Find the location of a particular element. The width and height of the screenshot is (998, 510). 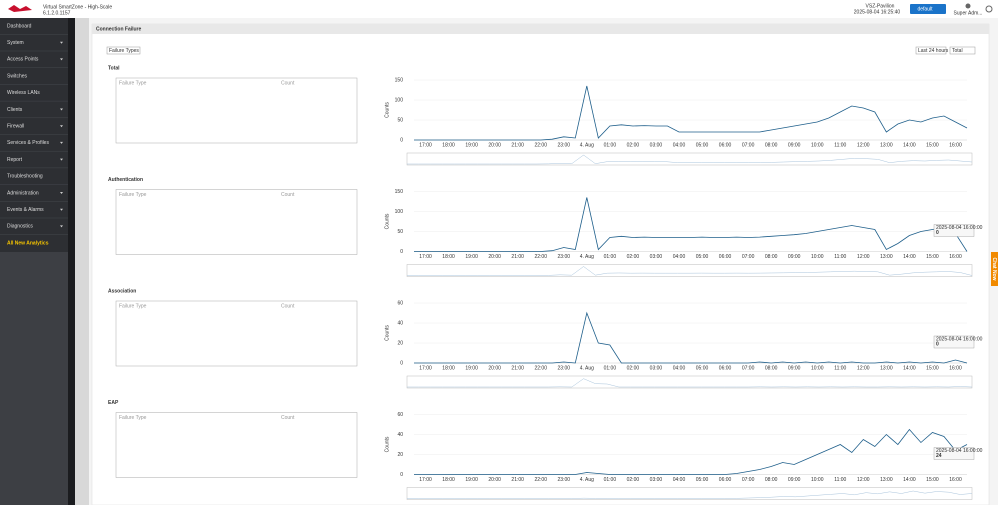

help-icon is located at coordinates (989, 9).